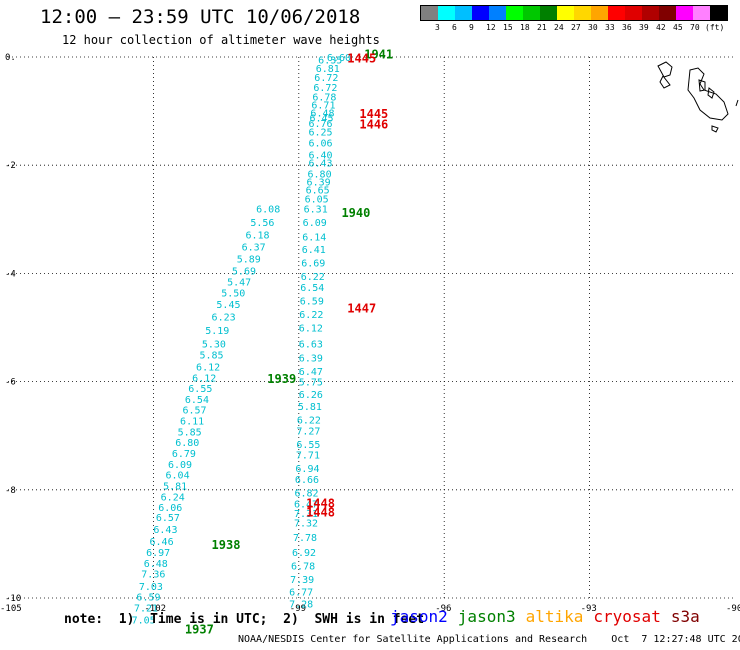 The height and width of the screenshot is (650, 740). What do you see at coordinates (158, 553) in the screenshot?
I see `wave-height-value: 6.97` at bounding box center [158, 553].